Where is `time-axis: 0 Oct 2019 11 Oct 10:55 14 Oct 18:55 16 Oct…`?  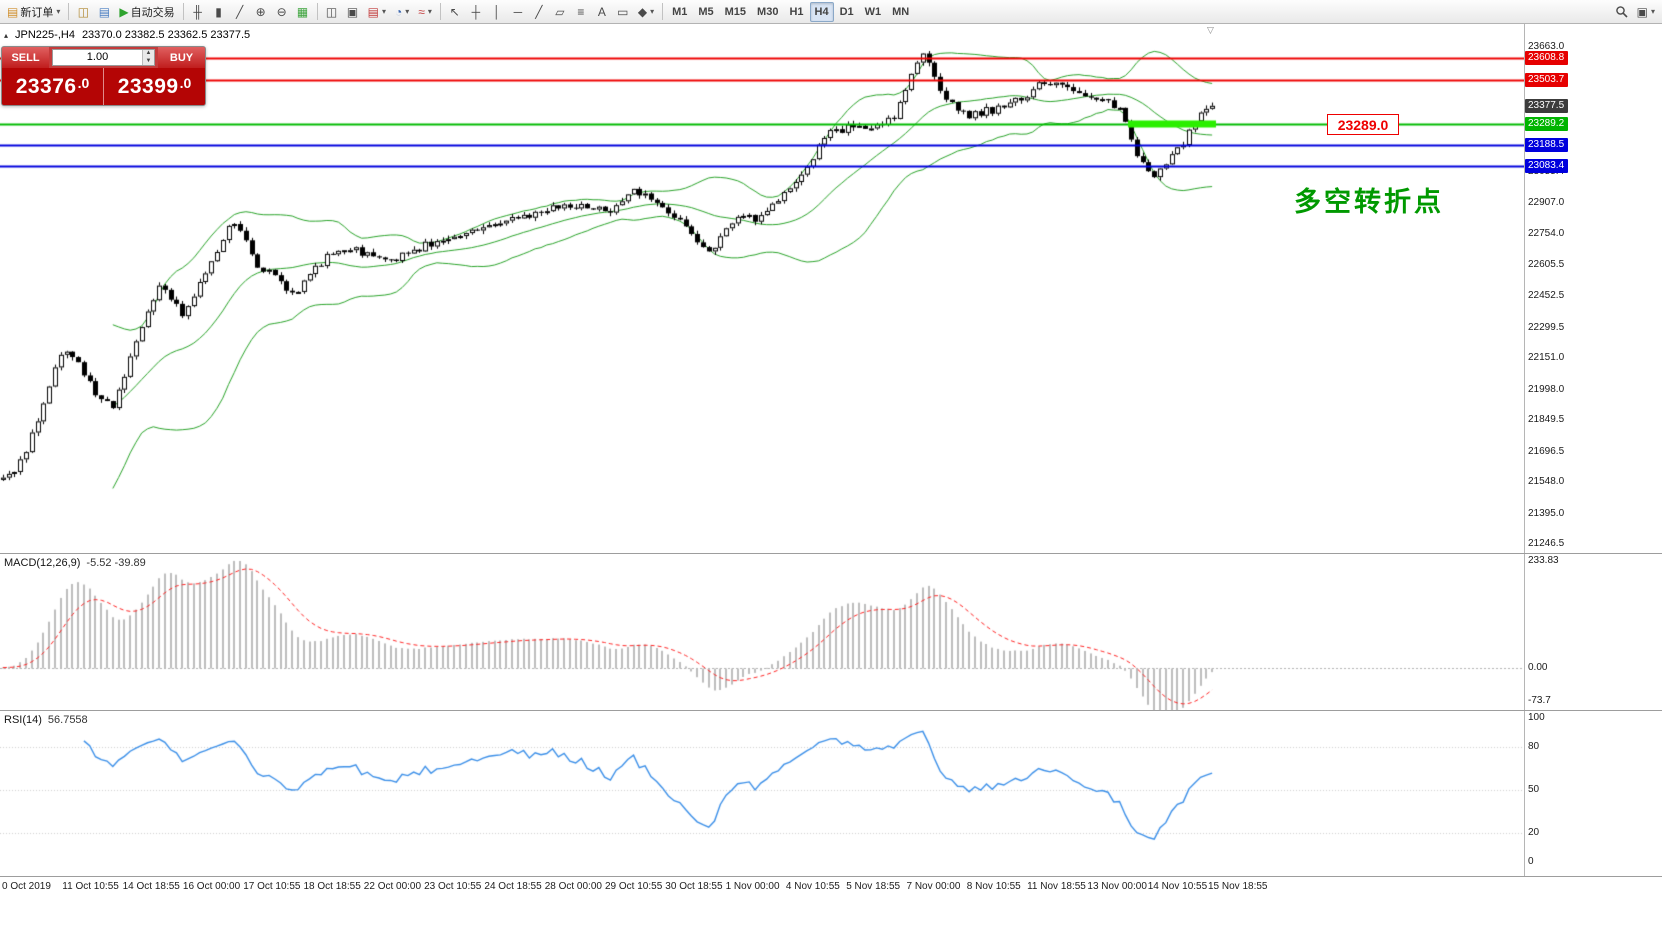
time-axis: 0 Oct 2019 11 Oct 10:55 14 Oct 18:55 16 Oct… is located at coordinates (831, 887).